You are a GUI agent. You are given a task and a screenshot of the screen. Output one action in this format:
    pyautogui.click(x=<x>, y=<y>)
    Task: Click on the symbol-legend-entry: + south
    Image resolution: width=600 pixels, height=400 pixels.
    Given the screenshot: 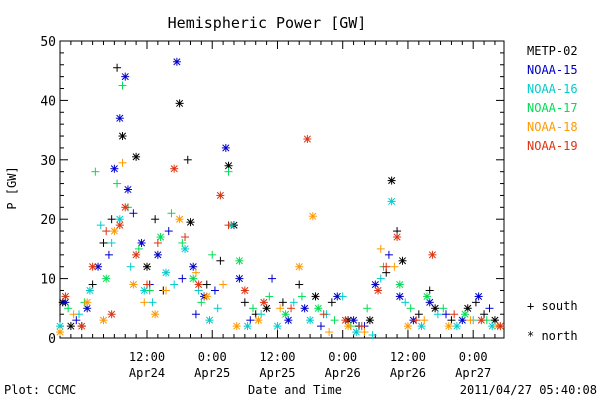 What is the action you would take?
    pyautogui.click(x=552, y=306)
    